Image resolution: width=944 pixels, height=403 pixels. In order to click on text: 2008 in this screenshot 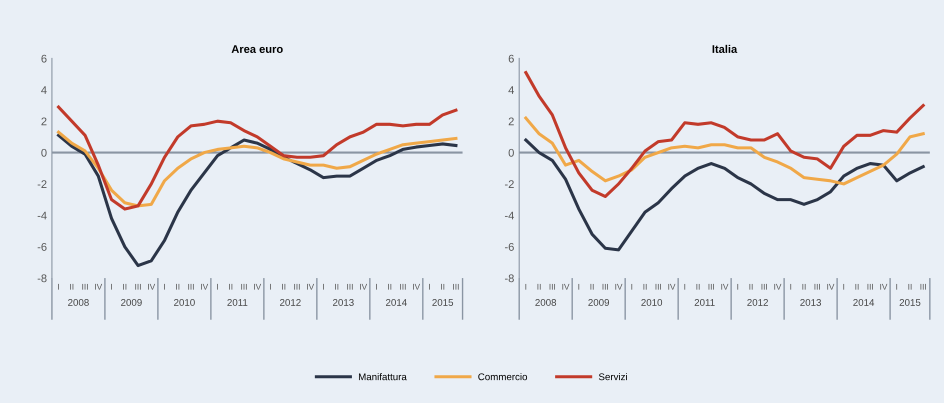, I will do `click(78, 302)`.